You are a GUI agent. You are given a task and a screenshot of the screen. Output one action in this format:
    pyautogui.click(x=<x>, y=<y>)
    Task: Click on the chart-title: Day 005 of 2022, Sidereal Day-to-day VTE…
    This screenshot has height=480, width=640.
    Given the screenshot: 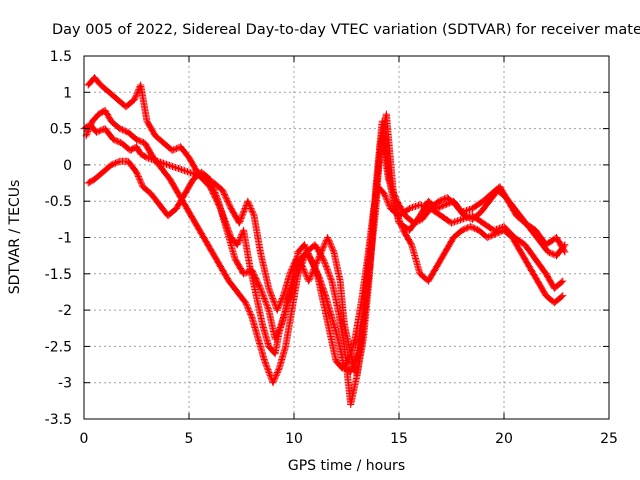 What is the action you would take?
    pyautogui.click(x=346, y=30)
    